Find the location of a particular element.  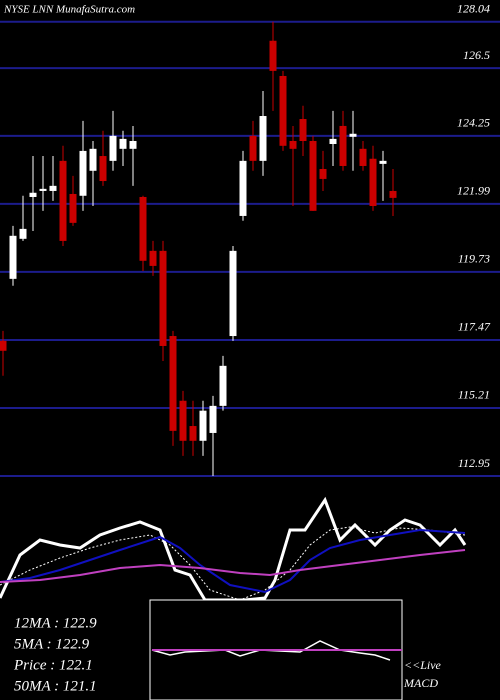

live-label: <<Live is located at coordinates (423, 665).